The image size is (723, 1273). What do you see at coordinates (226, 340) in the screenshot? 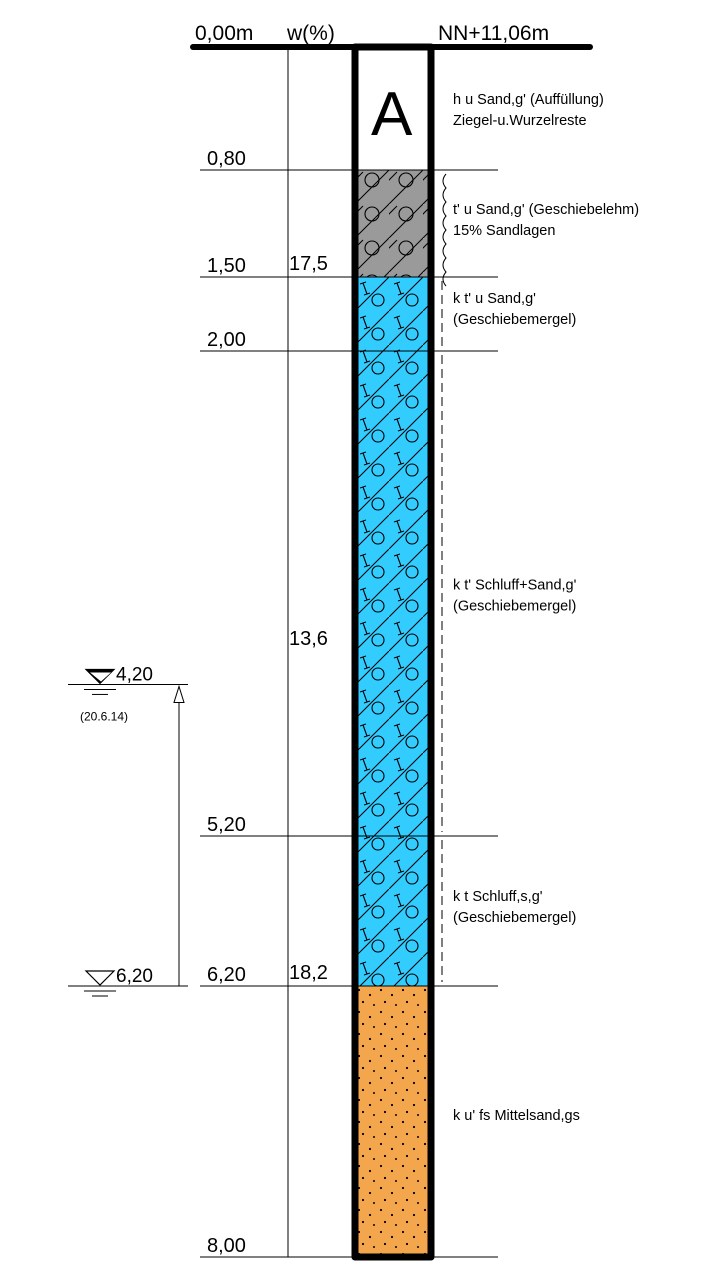
I see `depth-label-3: 2,00` at bounding box center [226, 340].